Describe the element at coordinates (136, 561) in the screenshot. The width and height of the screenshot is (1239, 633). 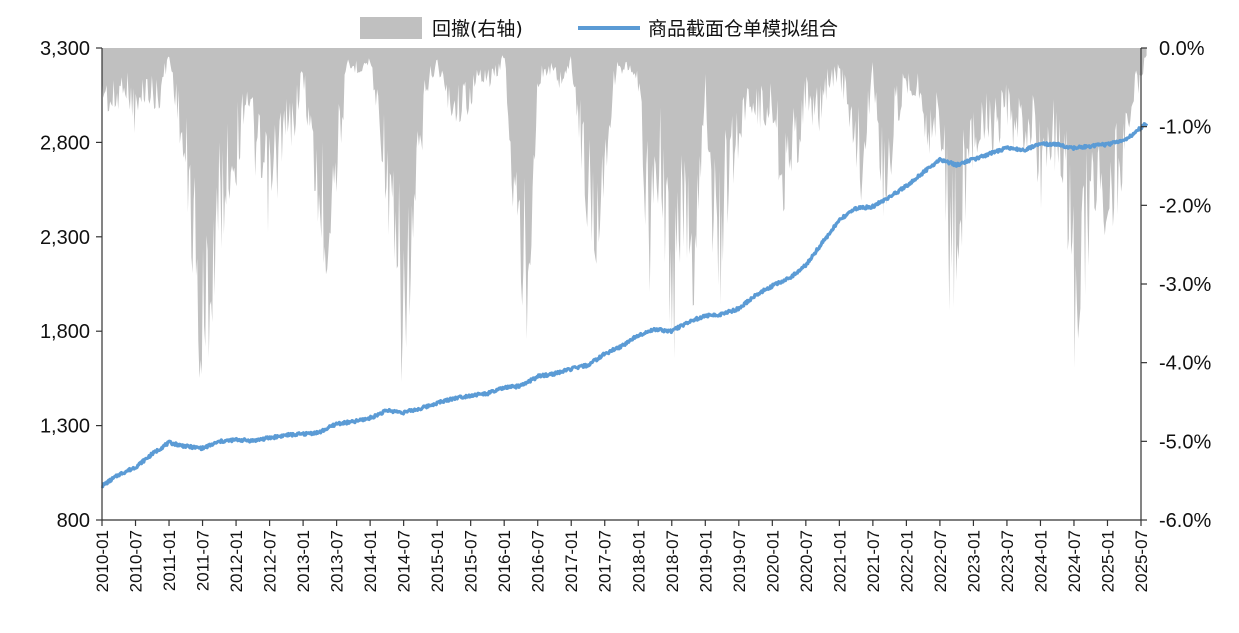
I see `x-tick-label: 2010-07` at that location.